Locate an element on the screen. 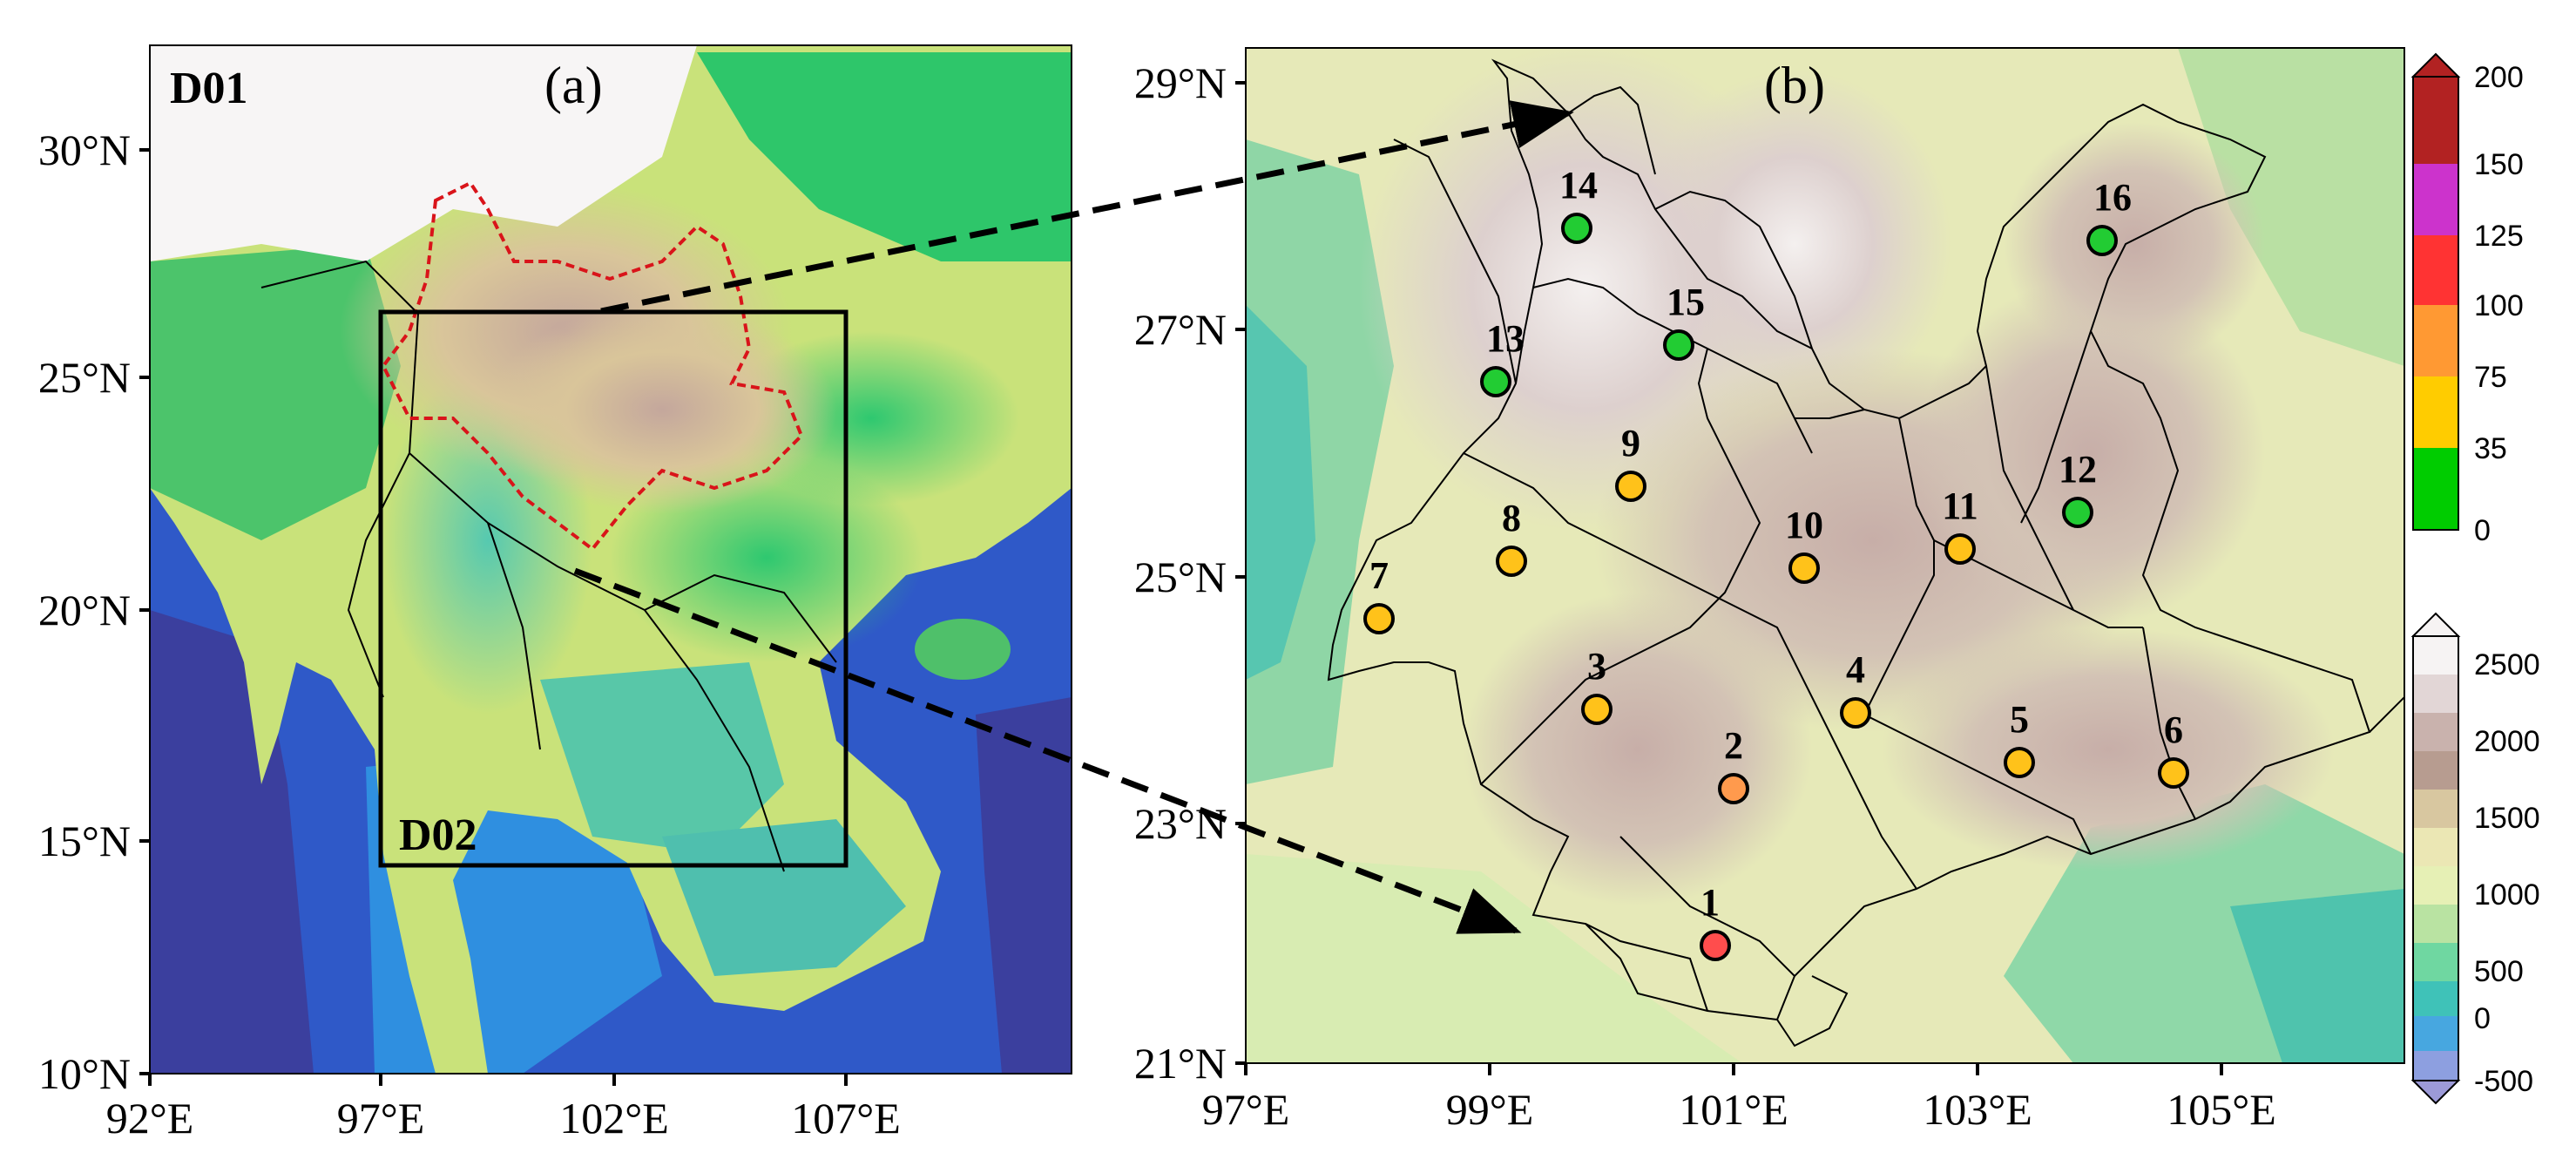 The image size is (2576, 1166). lon-label-a: 107°E is located at coordinates (846, 1118).